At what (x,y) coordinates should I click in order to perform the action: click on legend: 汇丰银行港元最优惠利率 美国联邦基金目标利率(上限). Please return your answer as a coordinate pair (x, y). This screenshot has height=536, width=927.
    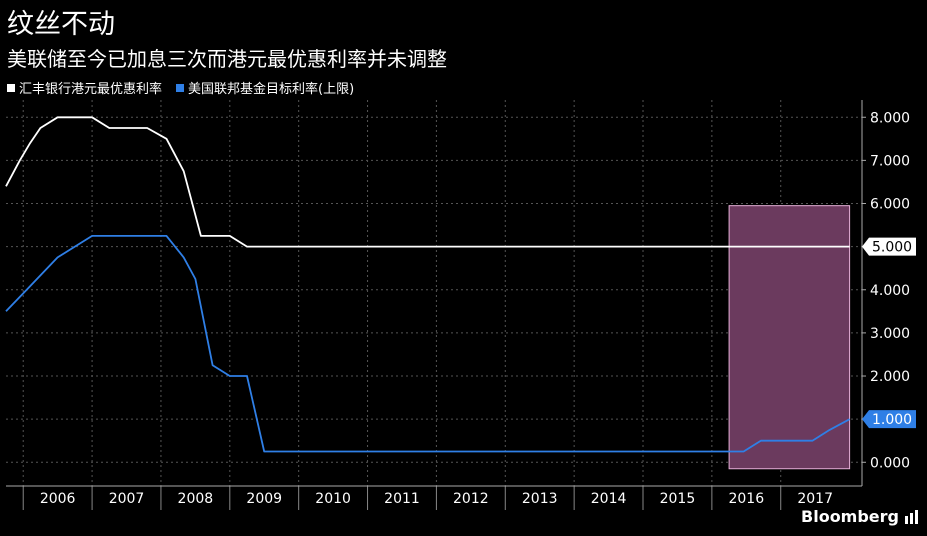
    Looking at the image, I should click on (180, 87).